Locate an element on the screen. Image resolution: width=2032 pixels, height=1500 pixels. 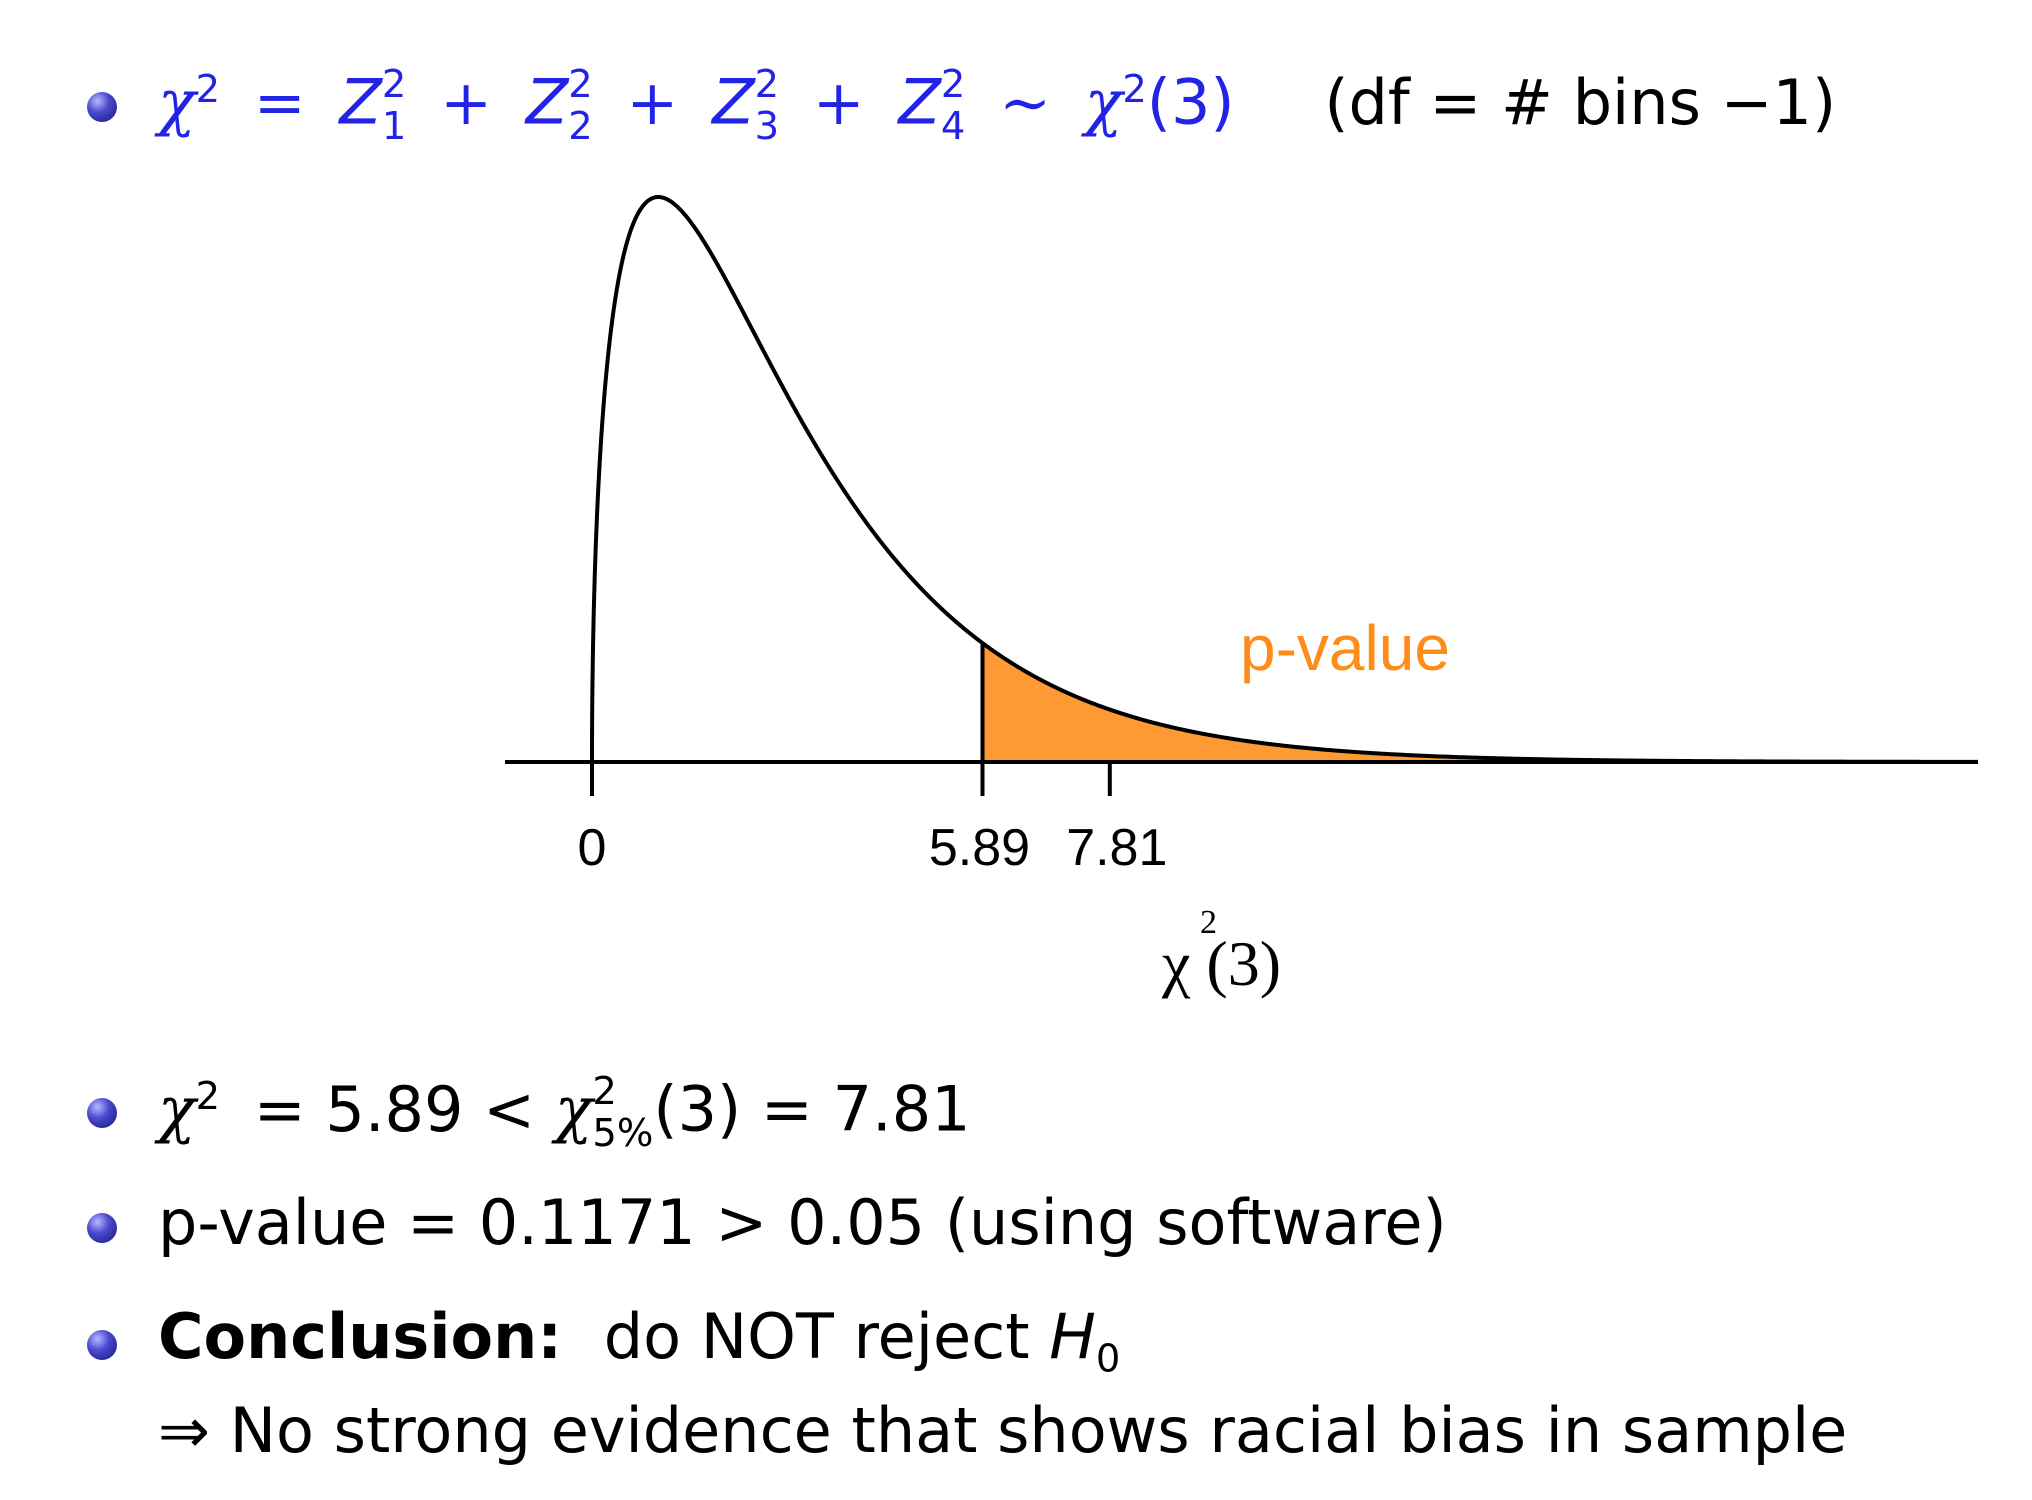
conclusion-line: Conclusion: do NOT reject H0 is located at coordinates (639, 1341).